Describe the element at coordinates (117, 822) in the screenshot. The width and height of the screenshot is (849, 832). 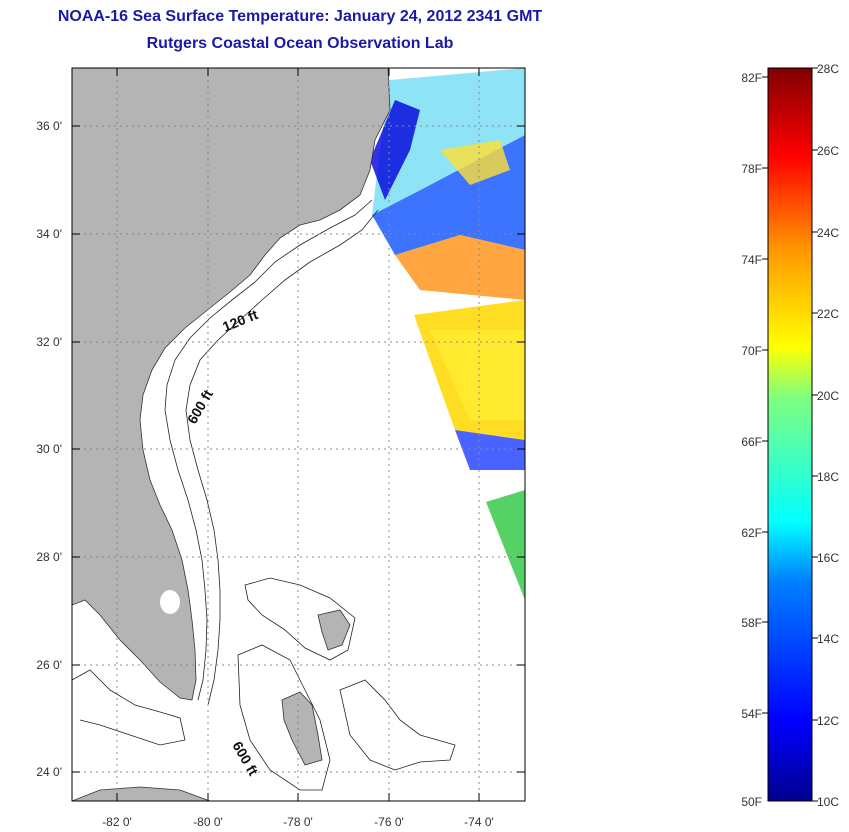
I see `lon-label-82: -82 0'` at that location.